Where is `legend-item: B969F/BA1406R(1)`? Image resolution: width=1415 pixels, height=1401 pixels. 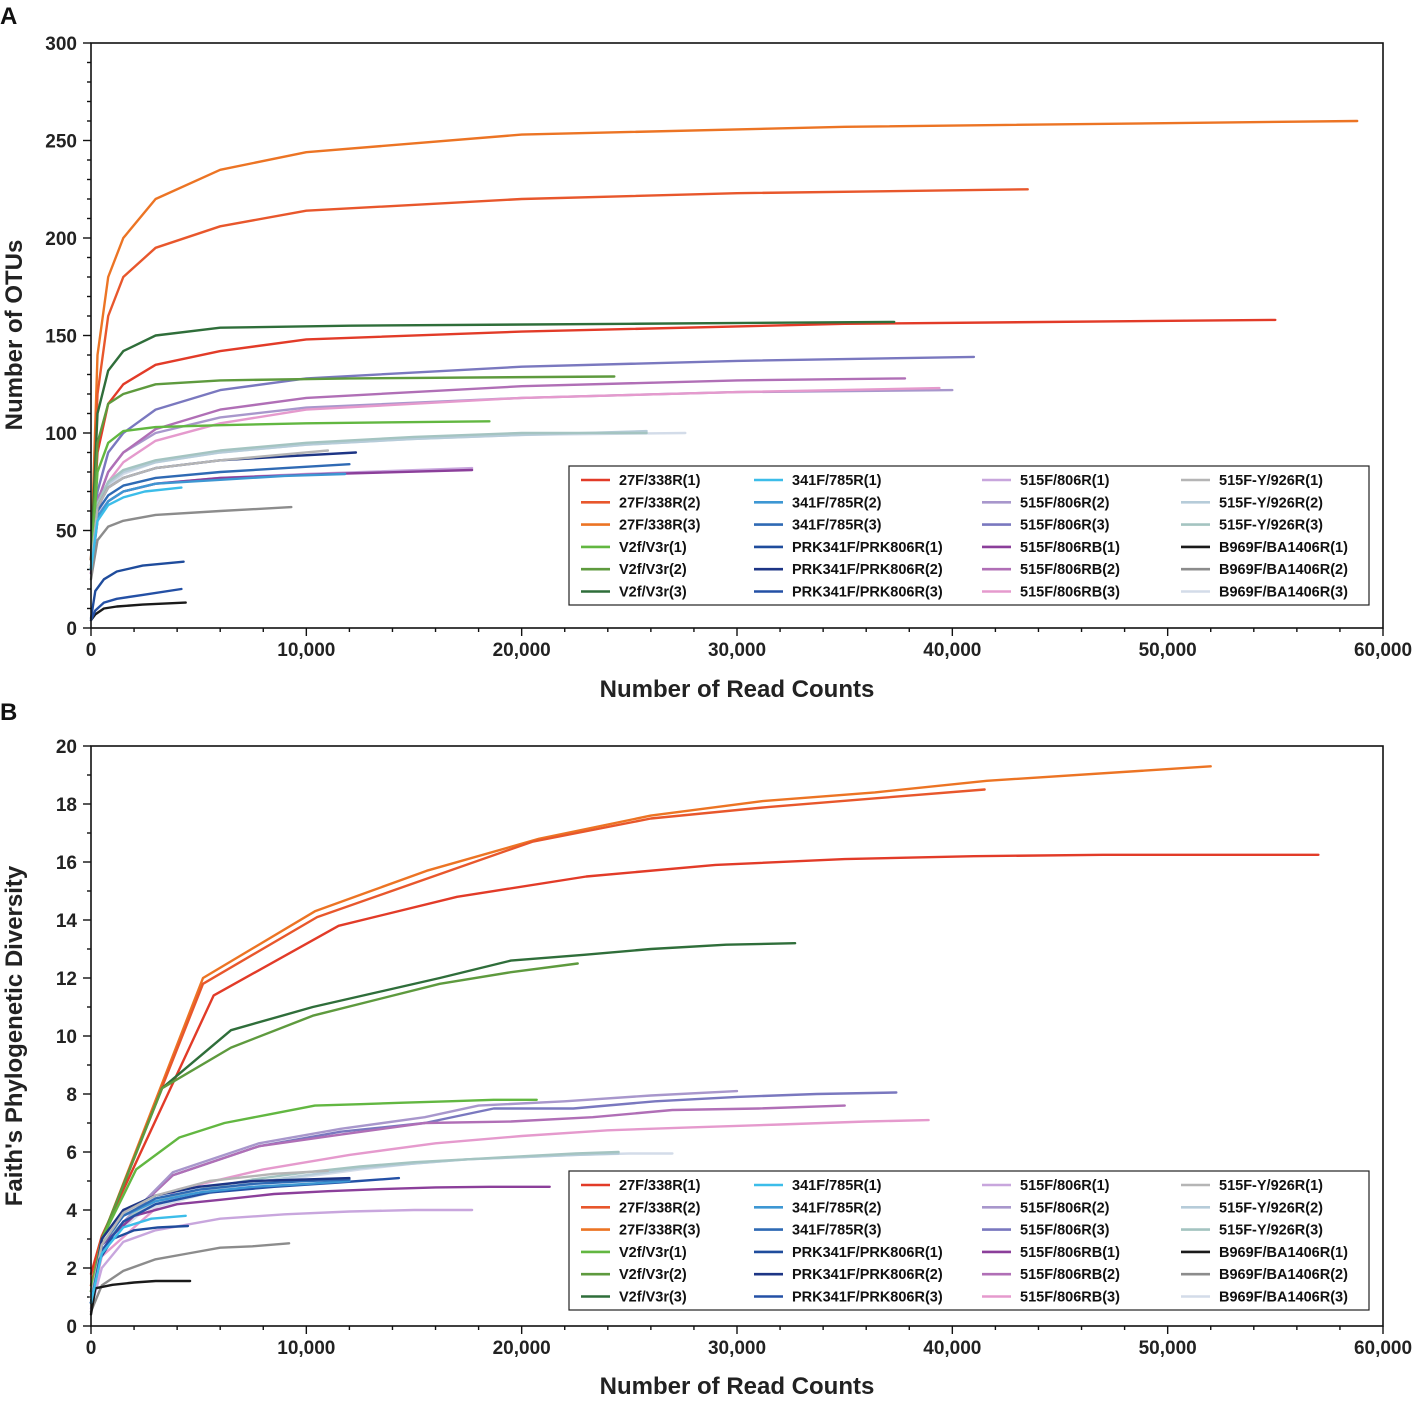 legend-item: B969F/BA1406R(1) is located at coordinates (1264, 1253).